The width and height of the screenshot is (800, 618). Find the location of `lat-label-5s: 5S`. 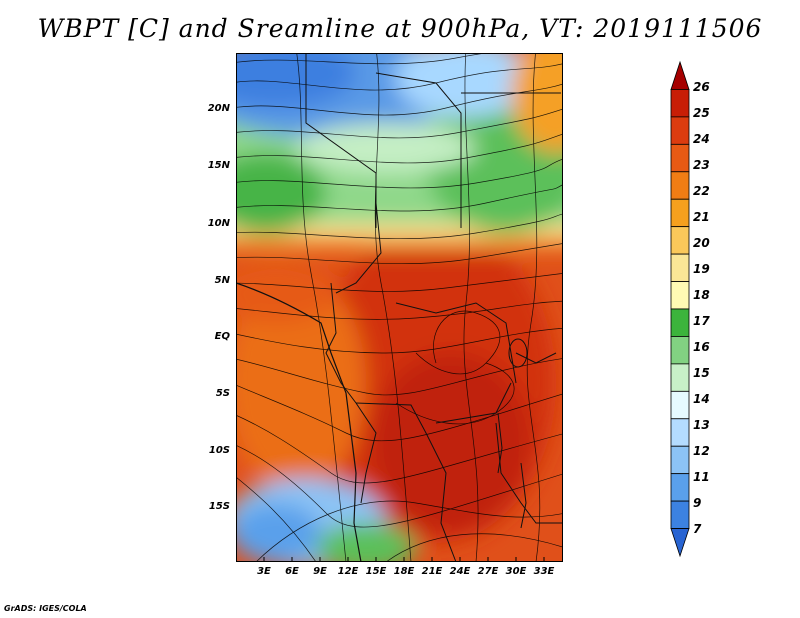

lat-label-5s: 5S is located at coordinates (222, 393).